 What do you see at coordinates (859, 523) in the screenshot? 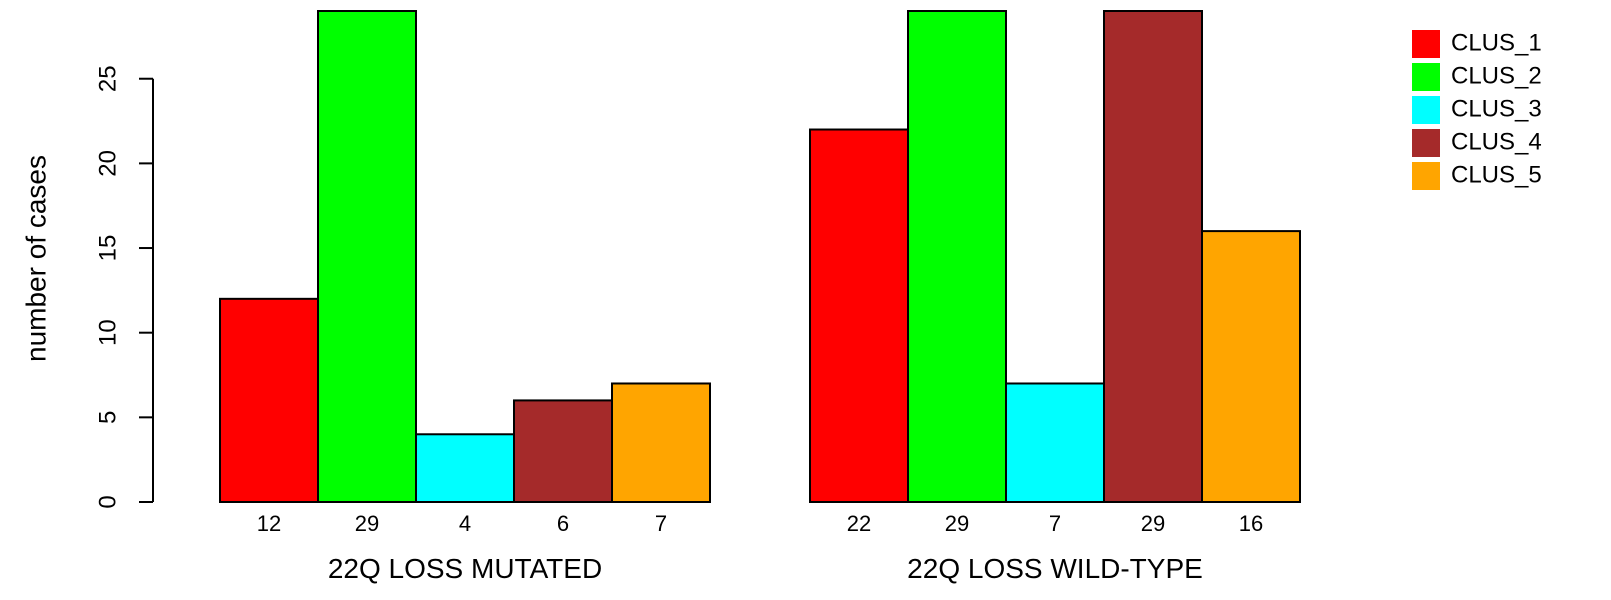
I see `bar-value-label: 22` at bounding box center [859, 523].